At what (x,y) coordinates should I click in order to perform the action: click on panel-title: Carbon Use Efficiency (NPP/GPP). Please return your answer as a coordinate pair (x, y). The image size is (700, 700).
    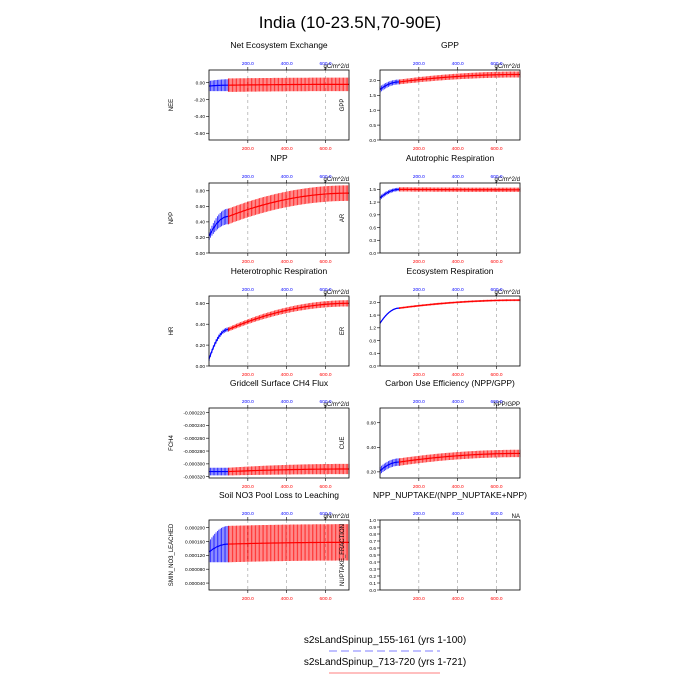
    Looking at the image, I should click on (450, 383).